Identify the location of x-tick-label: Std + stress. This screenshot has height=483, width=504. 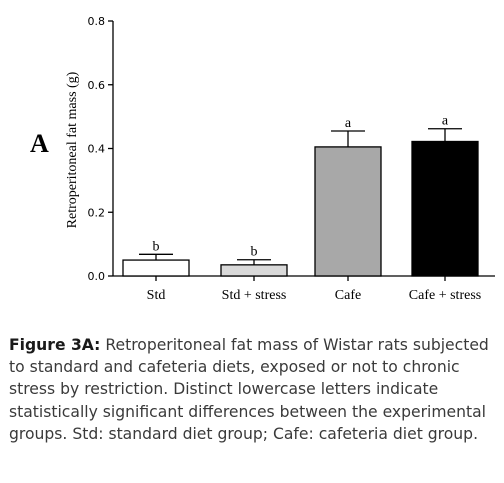
(254, 295).